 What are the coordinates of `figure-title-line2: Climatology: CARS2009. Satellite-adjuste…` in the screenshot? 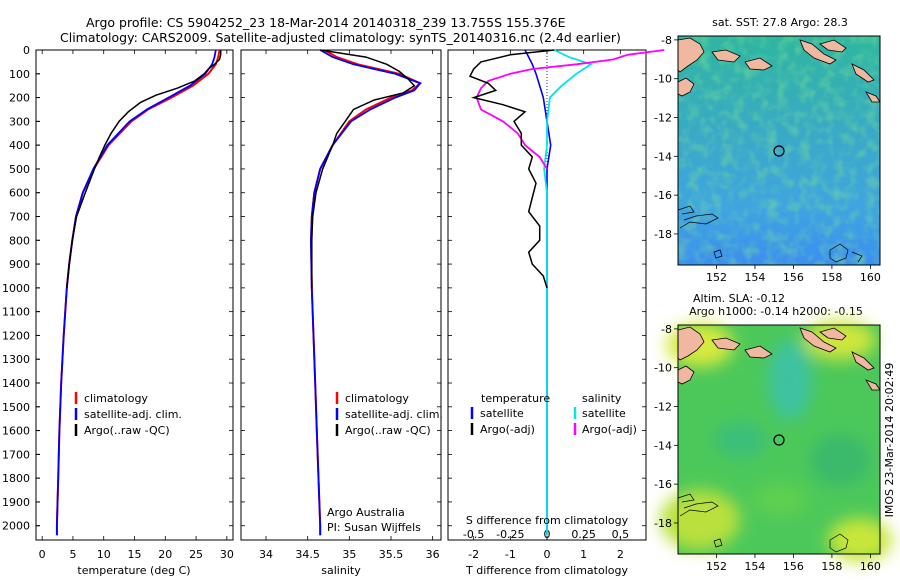 It's located at (340, 37).